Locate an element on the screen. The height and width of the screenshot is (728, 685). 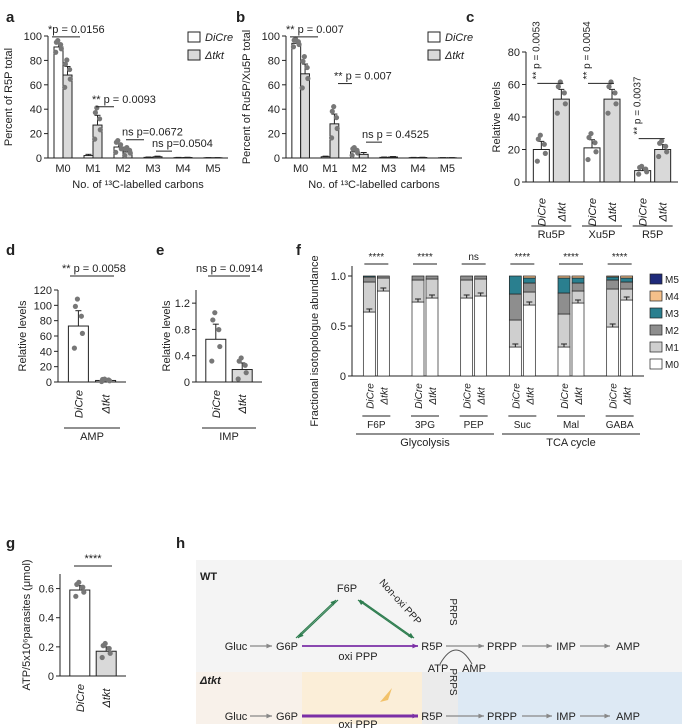
segment-m2-3PG is located at coordinates (418, 278).